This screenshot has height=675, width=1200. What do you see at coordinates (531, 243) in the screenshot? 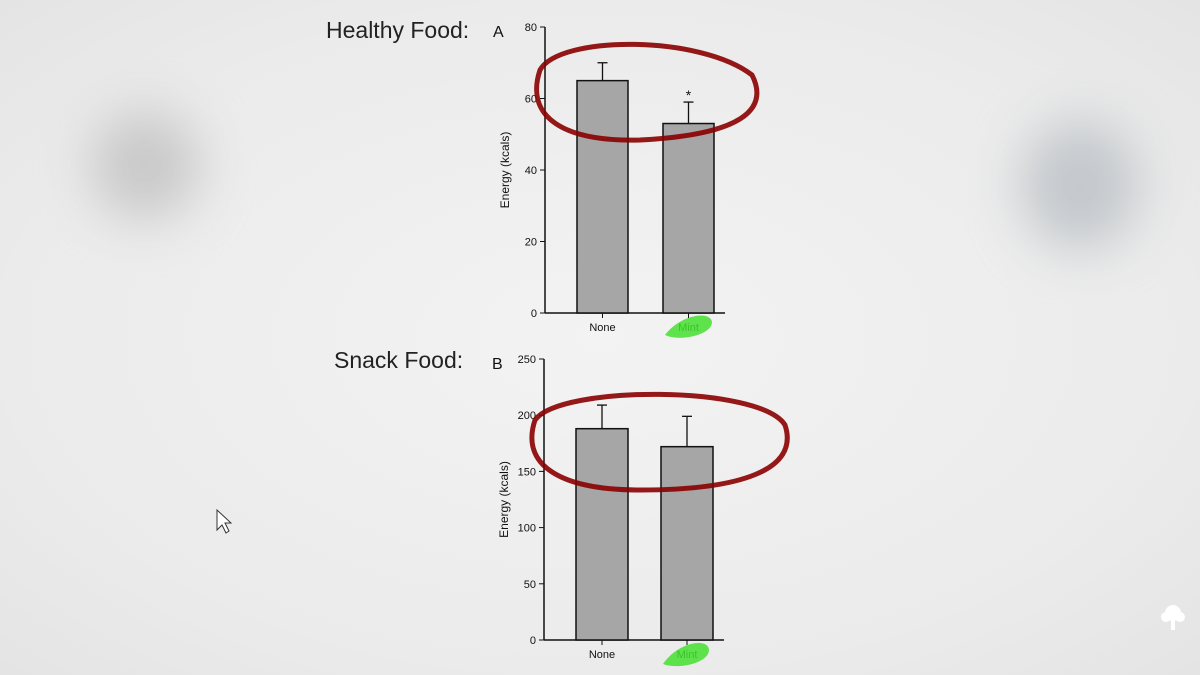
I see `y-tick-label: 20` at bounding box center [531, 243].